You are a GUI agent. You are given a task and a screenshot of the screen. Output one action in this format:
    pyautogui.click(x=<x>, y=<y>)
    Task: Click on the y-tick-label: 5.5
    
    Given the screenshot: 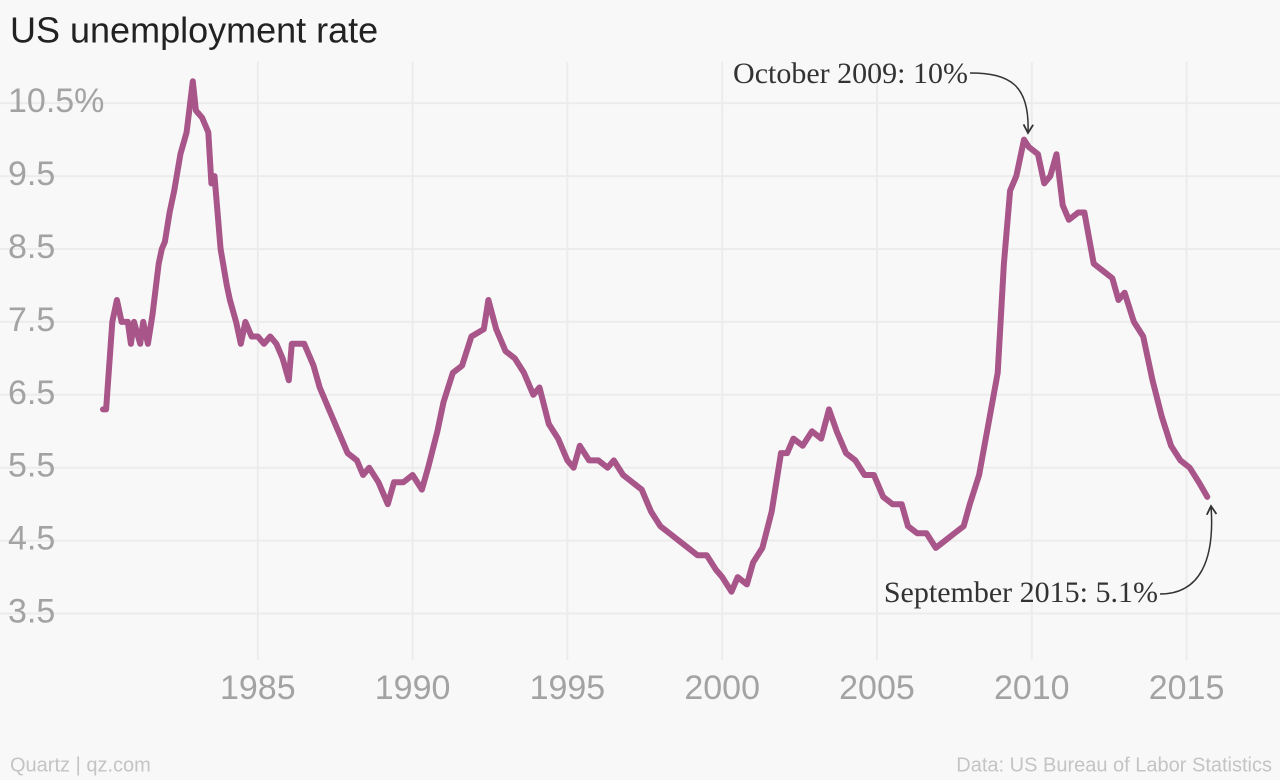 What is the action you would take?
    pyautogui.click(x=31, y=466)
    